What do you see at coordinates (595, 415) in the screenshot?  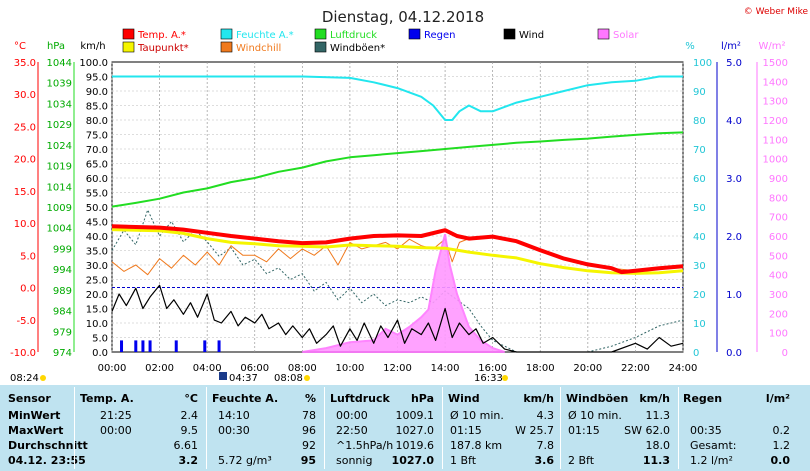 I see `table-cell: Ø 10 min.` at bounding box center [595, 415].